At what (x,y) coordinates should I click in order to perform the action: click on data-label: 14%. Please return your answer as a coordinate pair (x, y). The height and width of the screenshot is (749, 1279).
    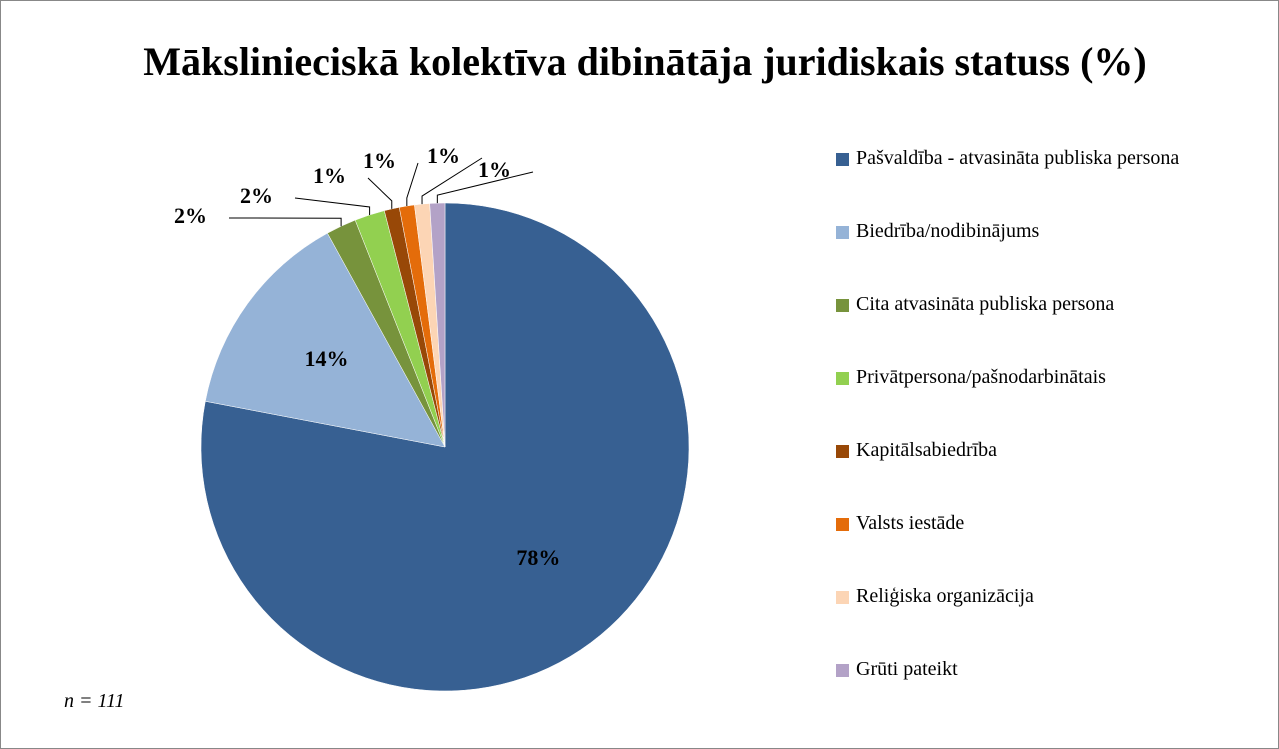
    Looking at the image, I should click on (327, 358).